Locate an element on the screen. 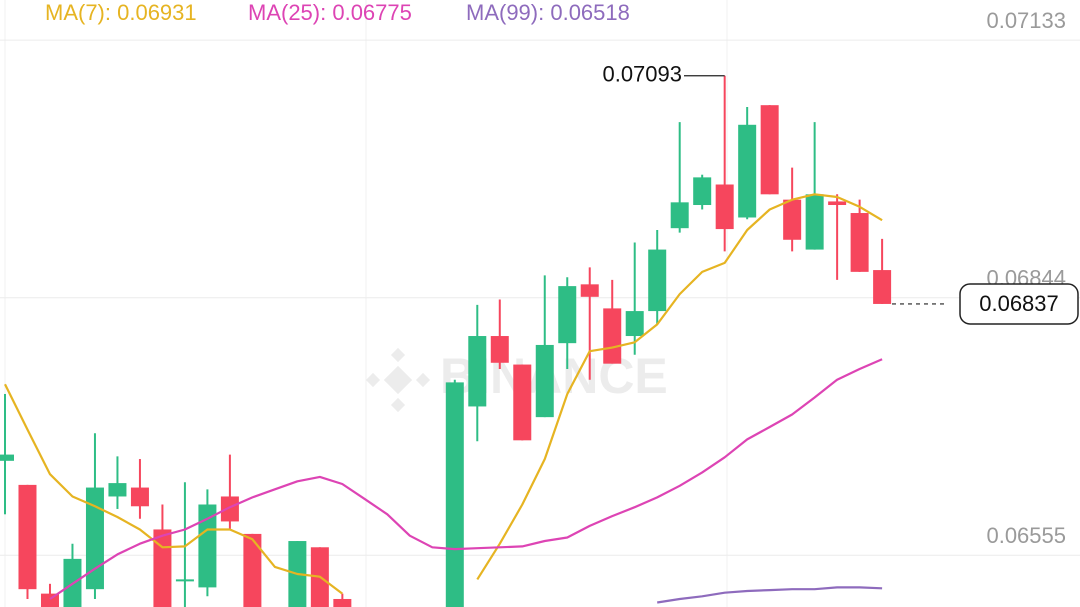 This screenshot has height=607, width=1080. last-price-label: 0.06837 is located at coordinates (1019, 303).